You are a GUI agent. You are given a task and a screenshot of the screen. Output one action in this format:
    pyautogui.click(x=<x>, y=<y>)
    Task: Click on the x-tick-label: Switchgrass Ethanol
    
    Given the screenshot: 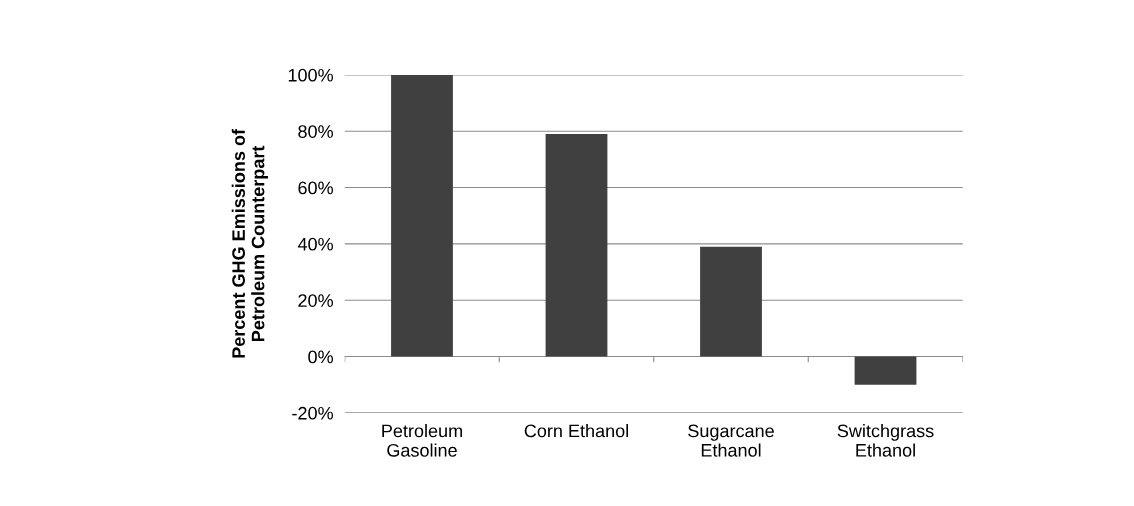 What is the action you would take?
    pyautogui.click(x=885, y=440)
    